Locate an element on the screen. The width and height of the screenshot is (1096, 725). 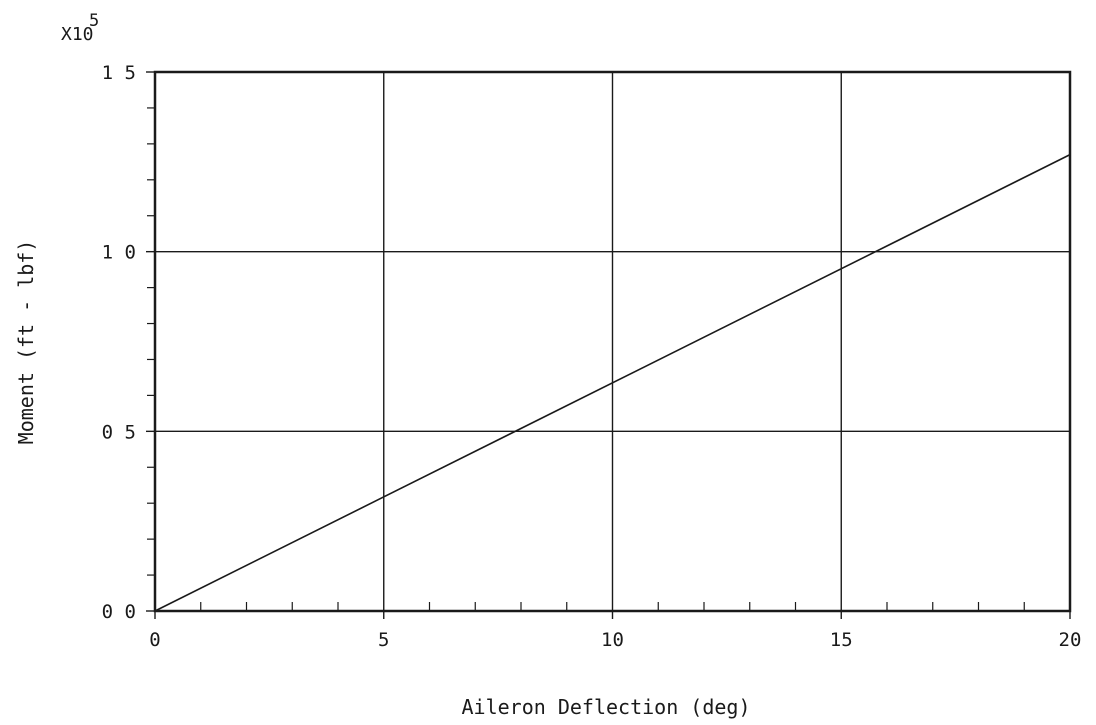
x-tick-label: 10 is located at coordinates (612, 640).